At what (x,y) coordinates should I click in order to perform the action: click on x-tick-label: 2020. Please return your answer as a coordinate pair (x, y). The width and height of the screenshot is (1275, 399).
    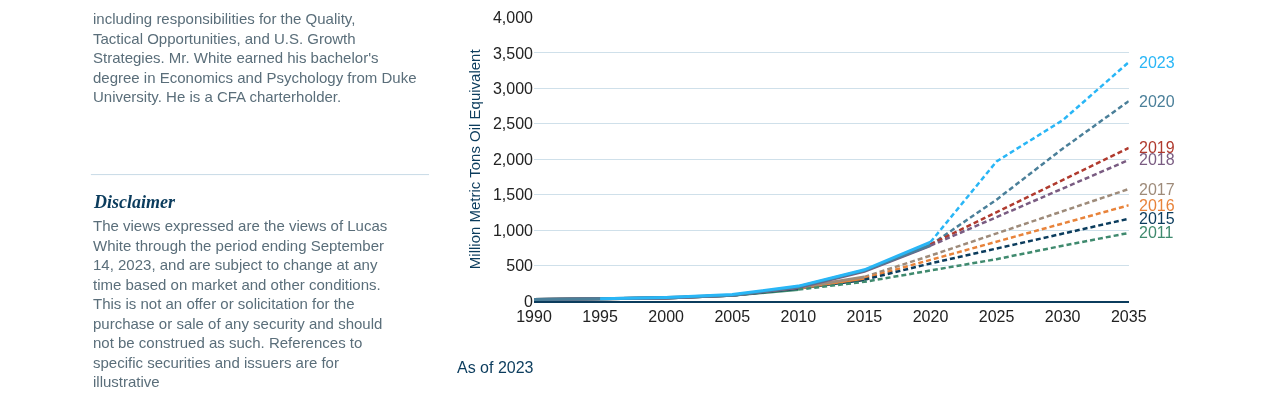
    Looking at the image, I should click on (930, 317).